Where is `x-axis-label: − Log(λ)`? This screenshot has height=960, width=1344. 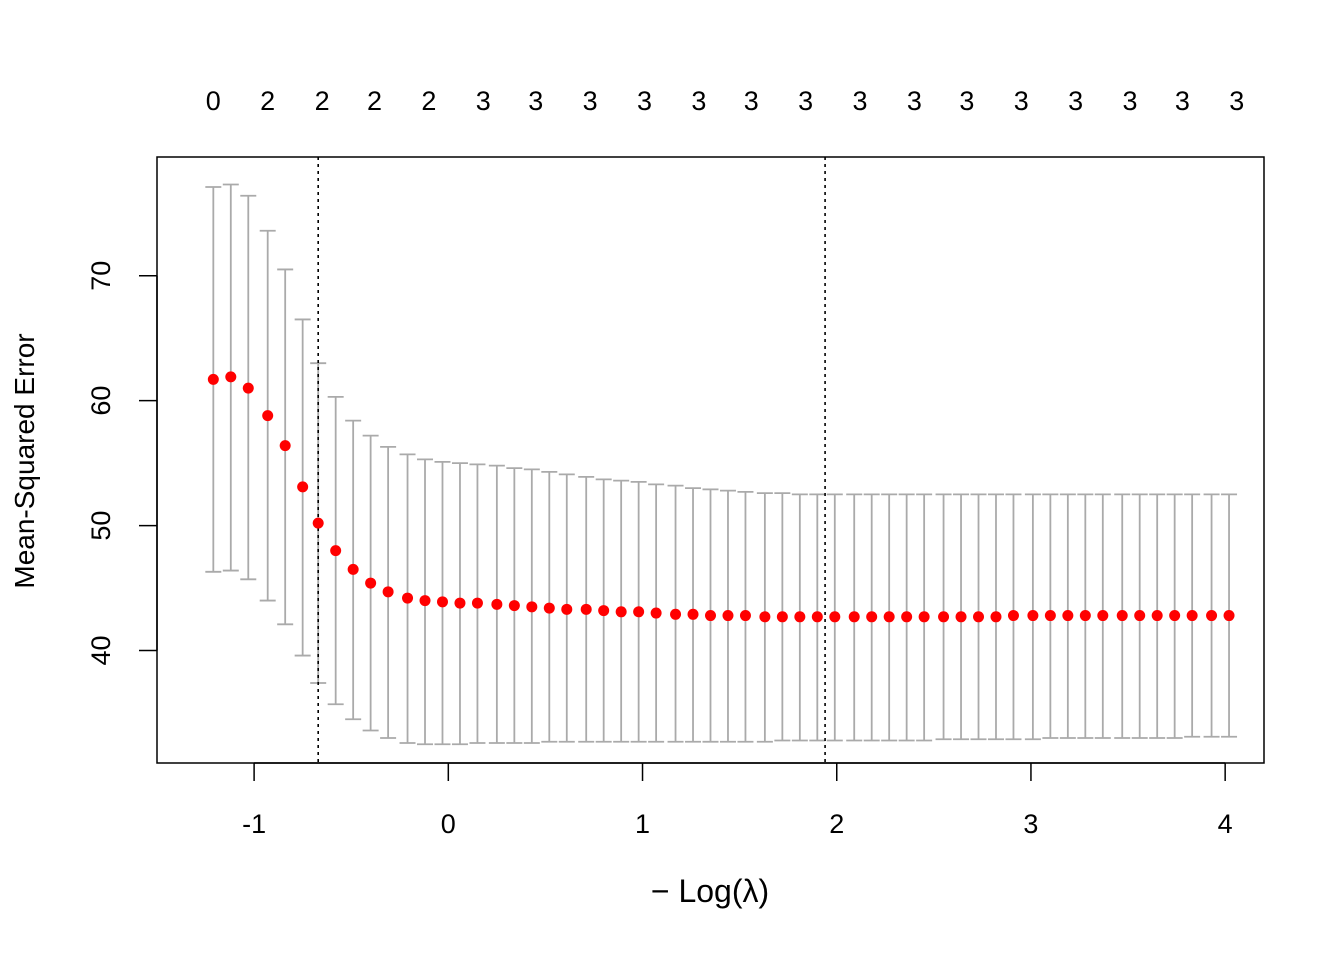
x-axis-label: − Log(λ) is located at coordinates (710, 891).